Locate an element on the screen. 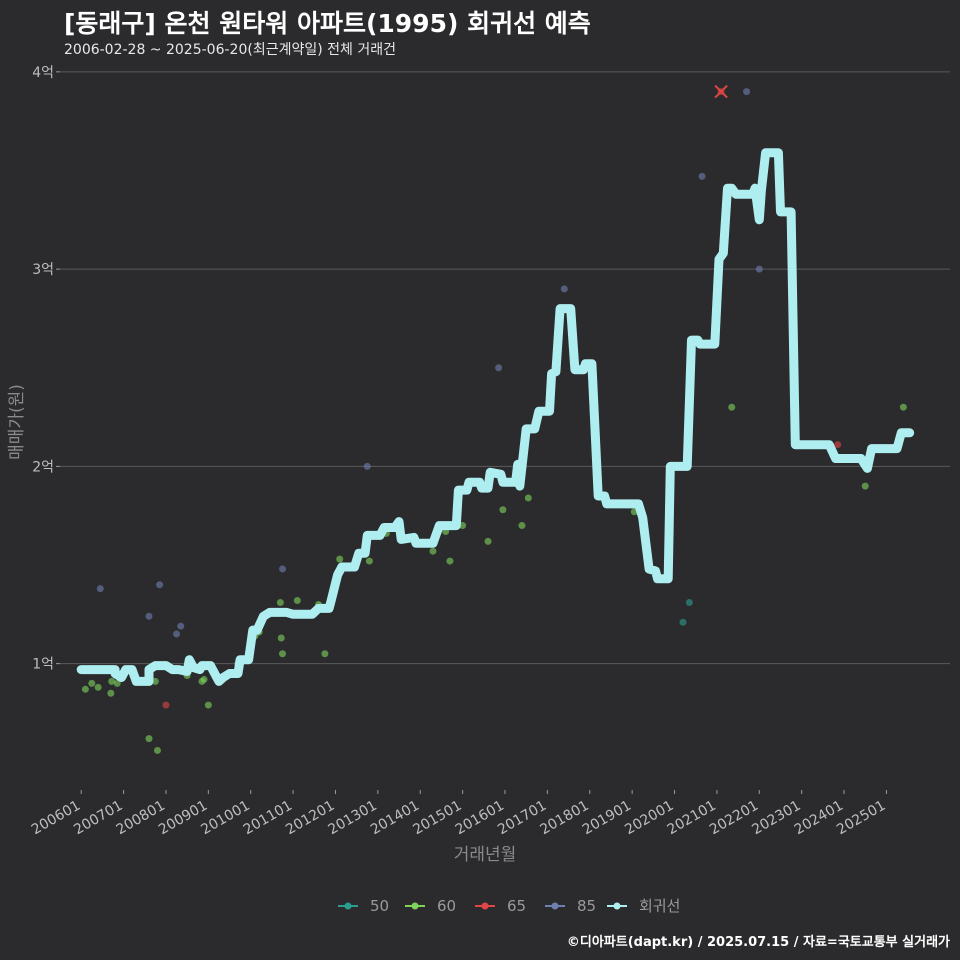  legend: 50 60 65 85 회귀선 is located at coordinates (509, 906).